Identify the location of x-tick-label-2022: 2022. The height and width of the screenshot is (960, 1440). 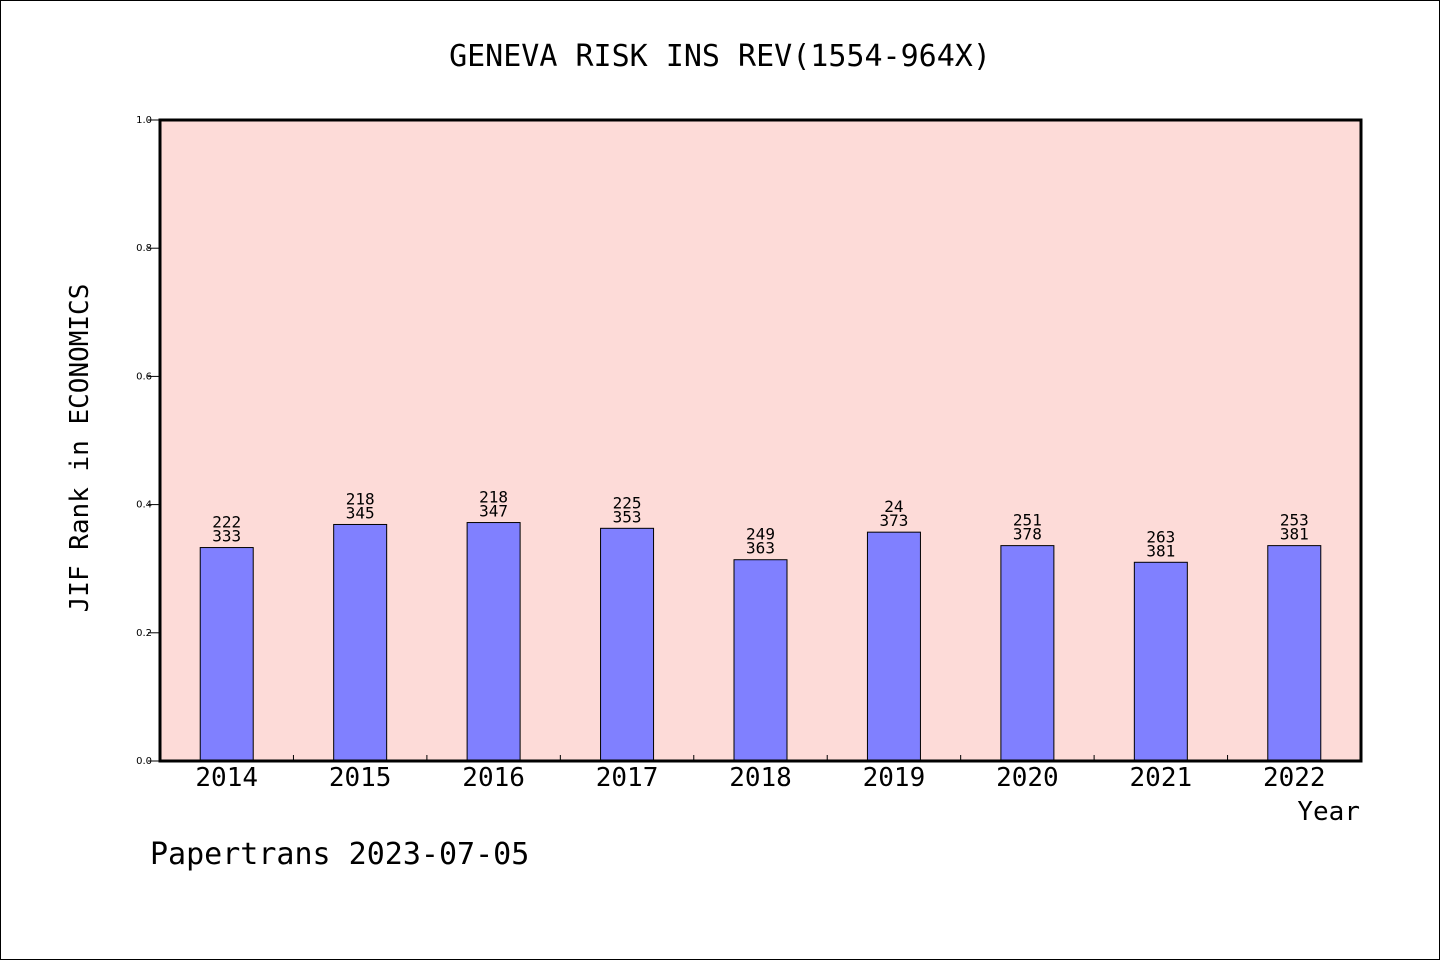
(1294, 778).